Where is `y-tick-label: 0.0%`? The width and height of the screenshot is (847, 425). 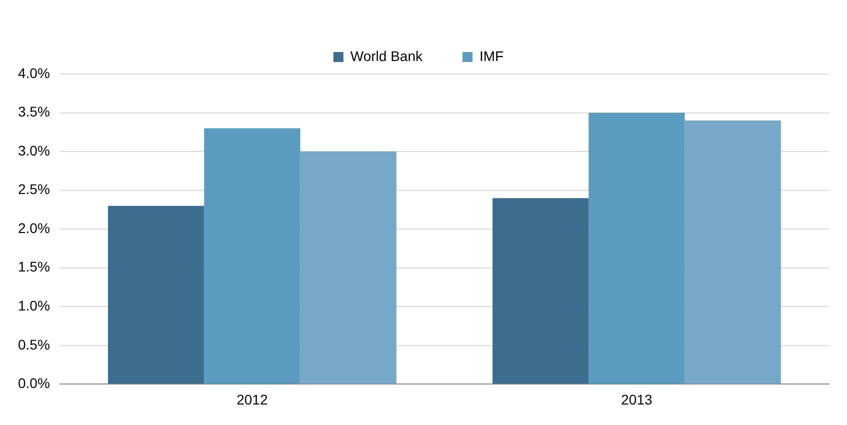 y-tick-label: 0.0% is located at coordinates (34, 383).